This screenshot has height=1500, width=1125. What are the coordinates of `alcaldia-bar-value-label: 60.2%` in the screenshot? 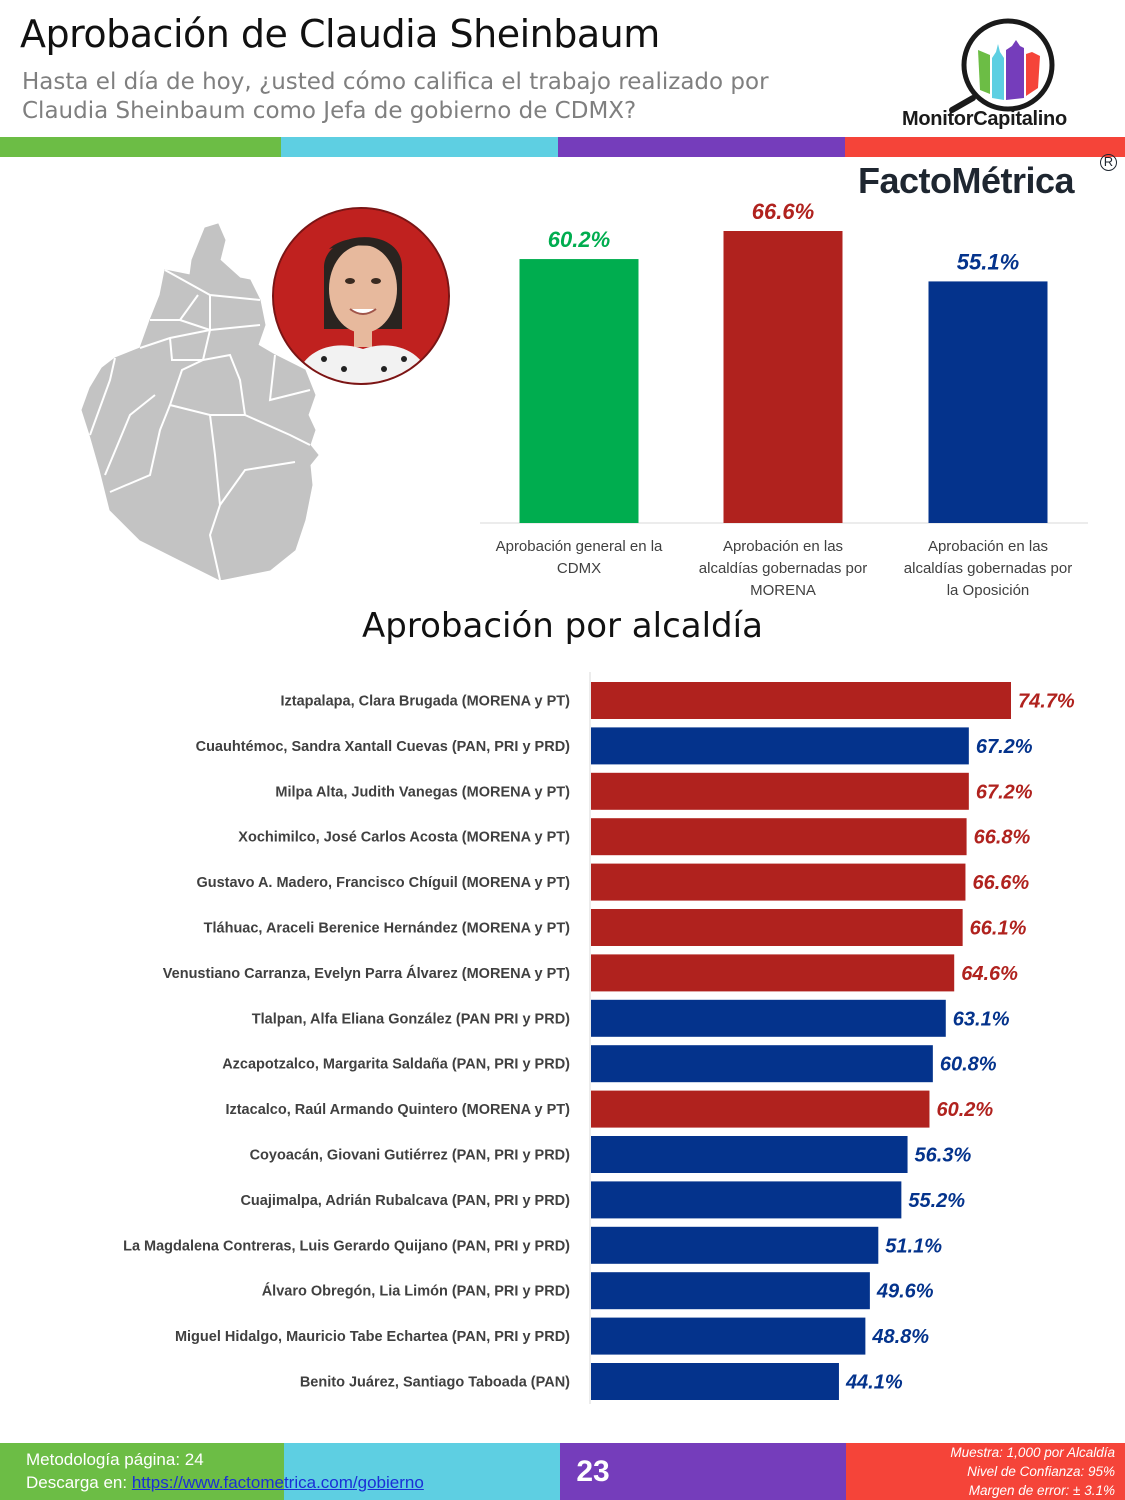 It's located at (964, 1110).